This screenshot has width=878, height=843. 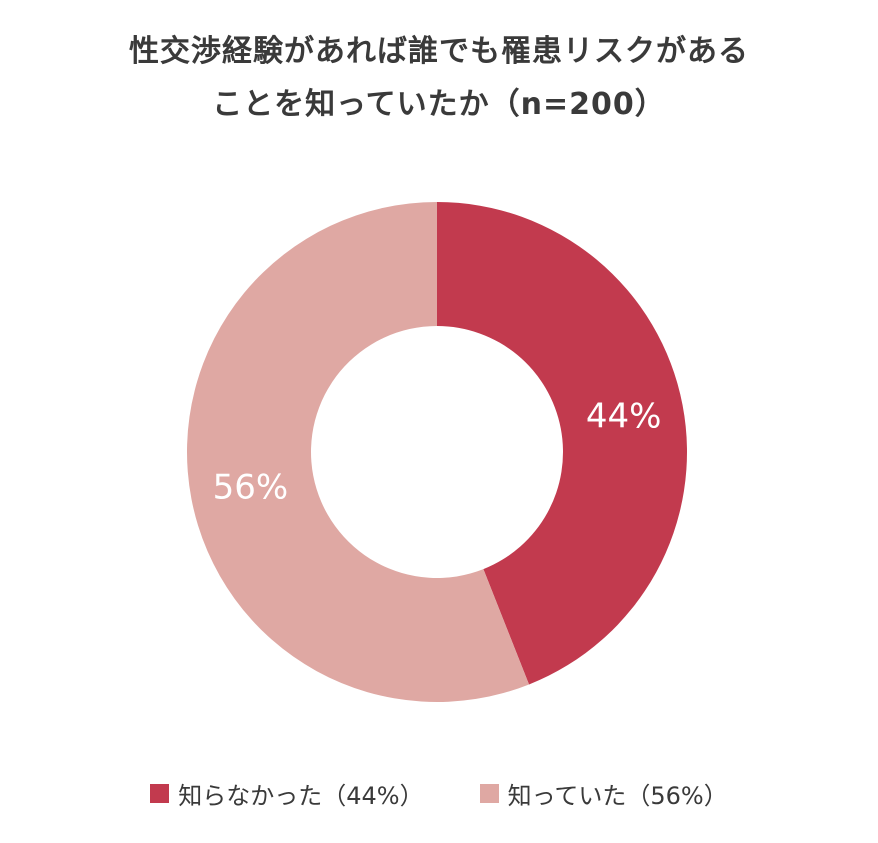 I want to click on segment-data-label-did-not-know: 44%, so click(x=624, y=416).